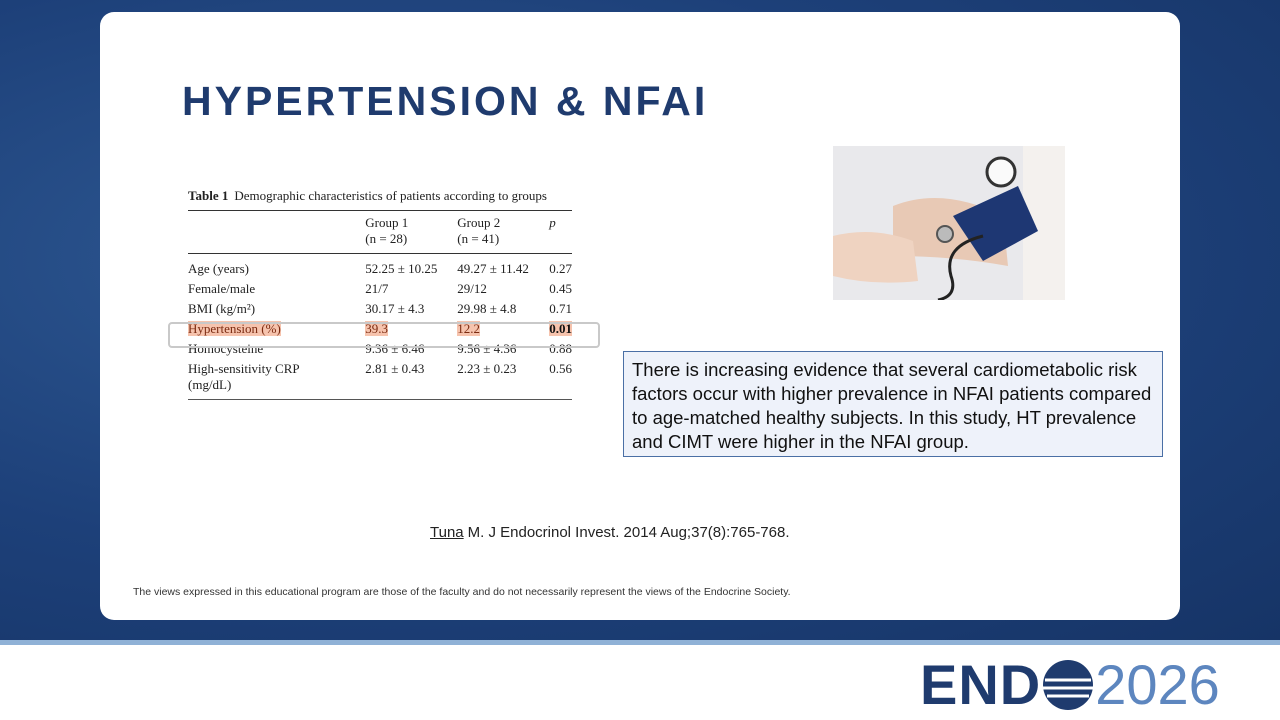 The image size is (1280, 720). Describe the element at coordinates (503, 289) in the screenshot. I see `table-cell: 29/12` at that location.